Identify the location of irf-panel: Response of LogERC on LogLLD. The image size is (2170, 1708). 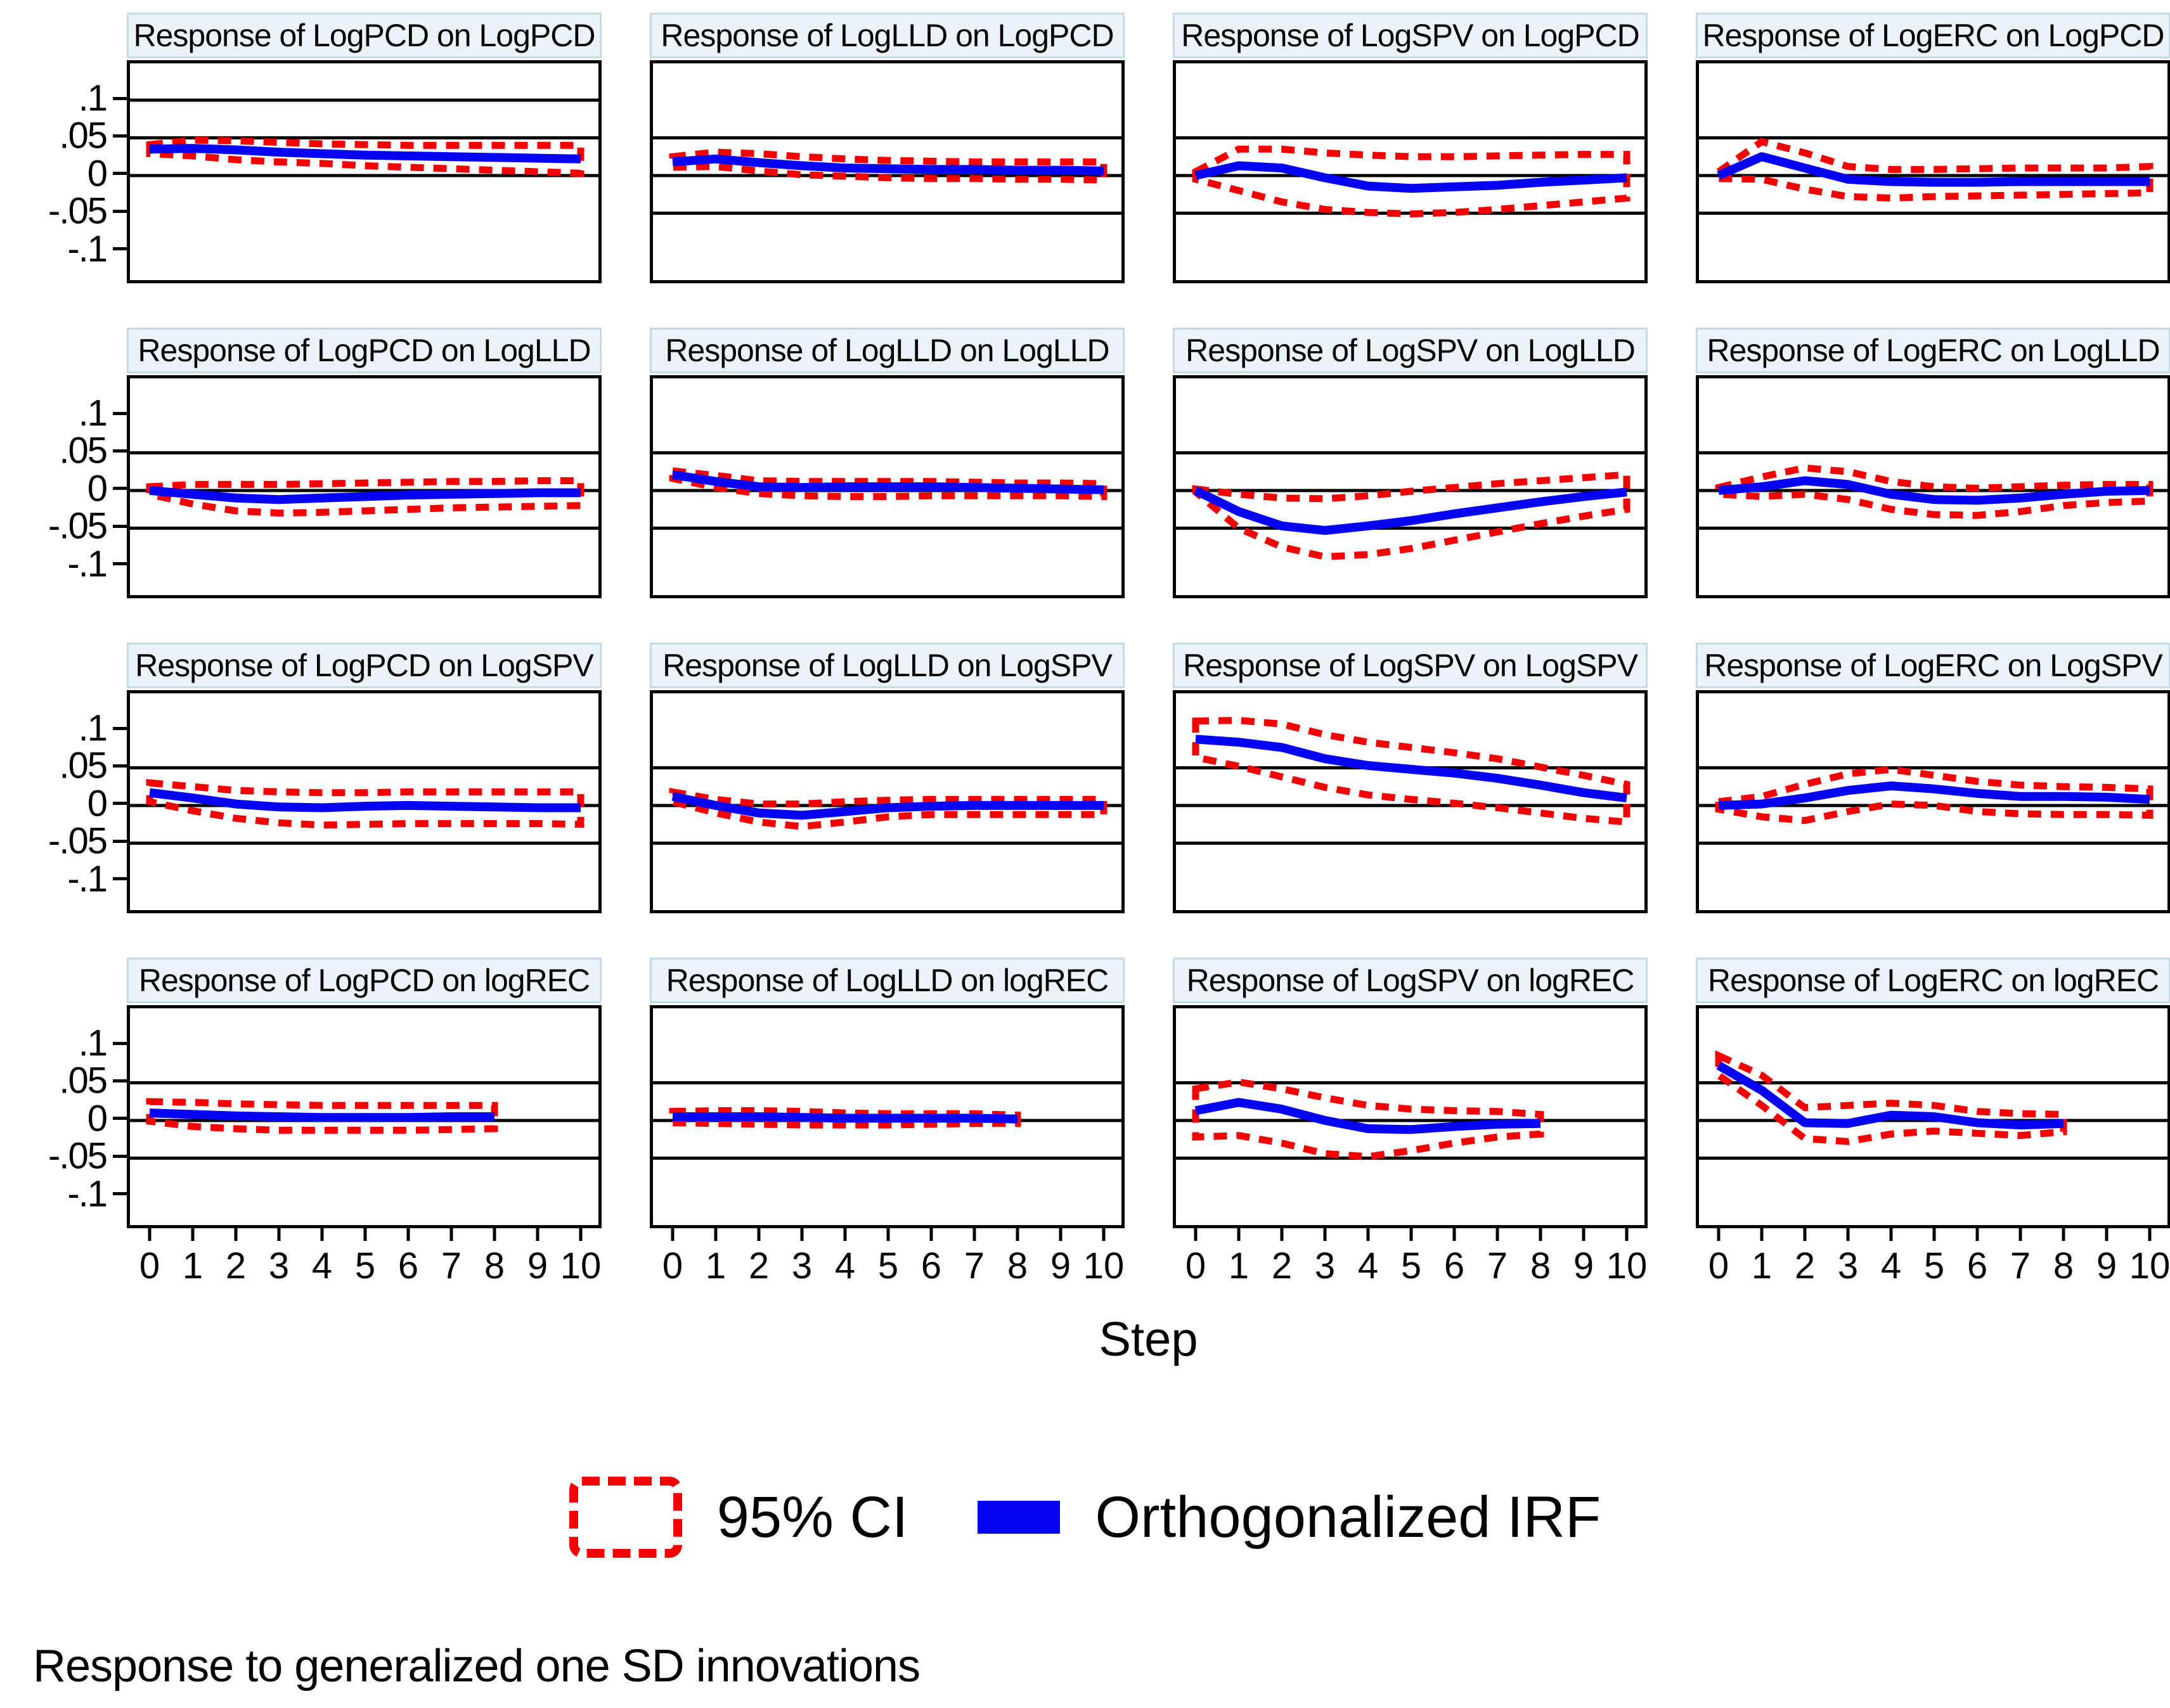
(1933, 463).